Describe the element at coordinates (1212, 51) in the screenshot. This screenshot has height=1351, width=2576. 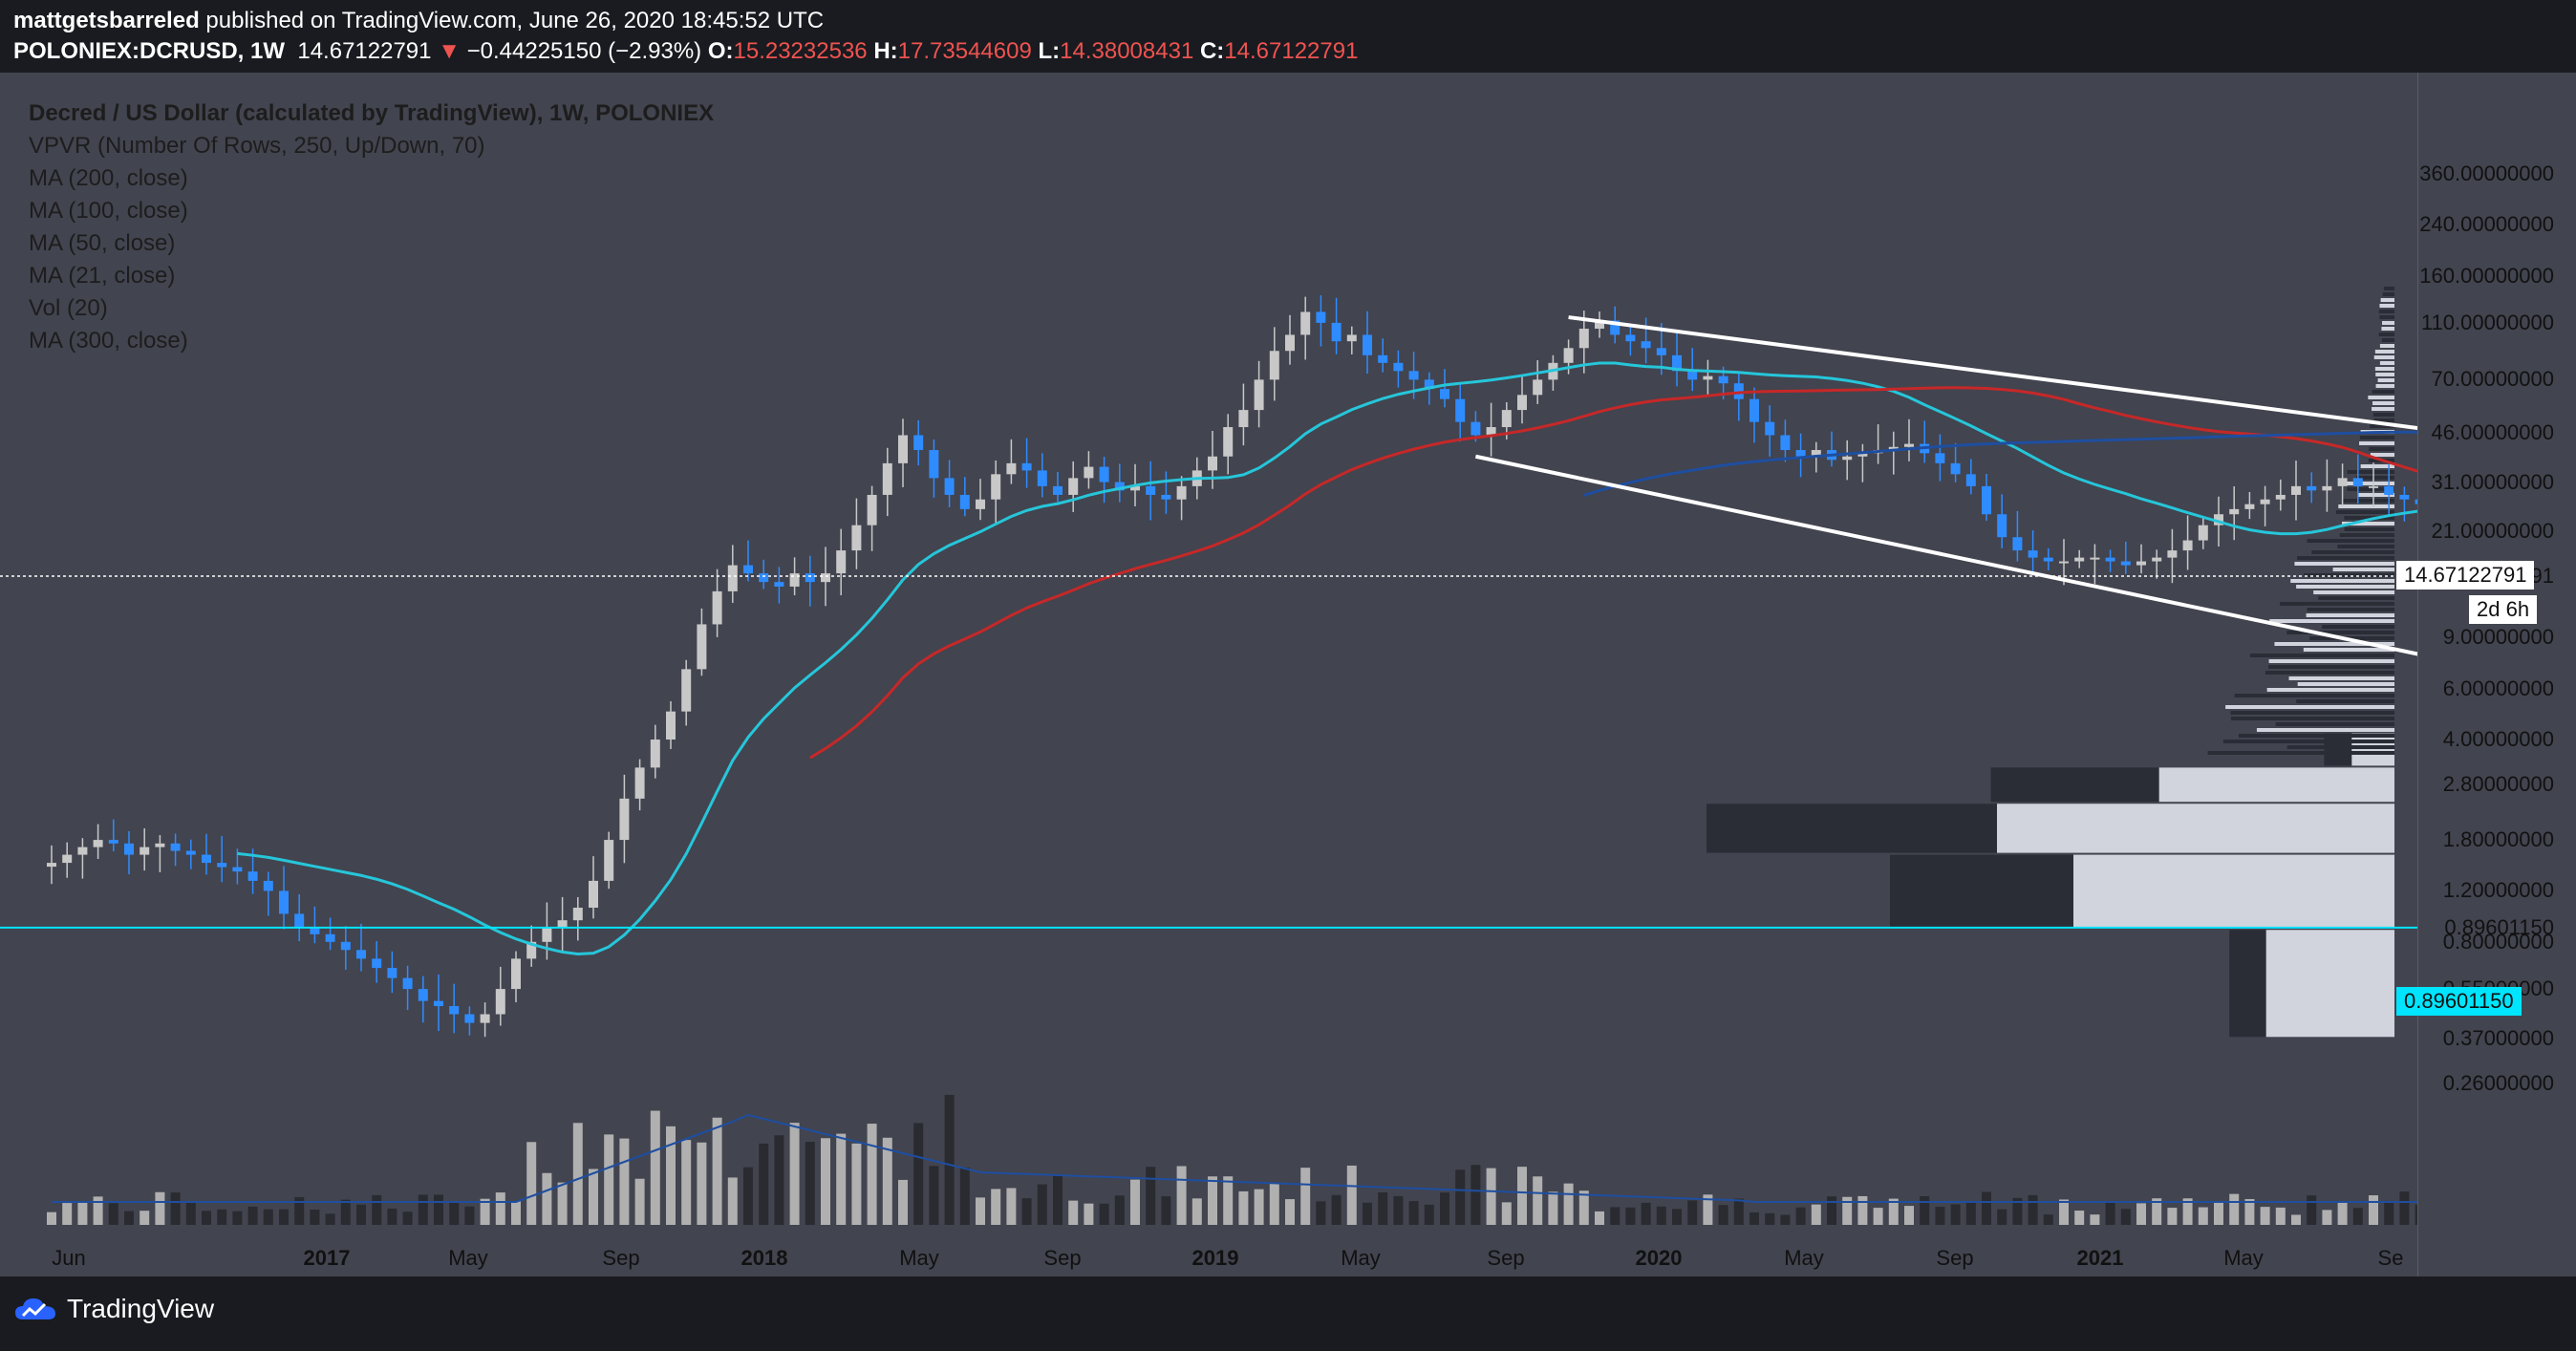
I see `close-label: C:` at that location.